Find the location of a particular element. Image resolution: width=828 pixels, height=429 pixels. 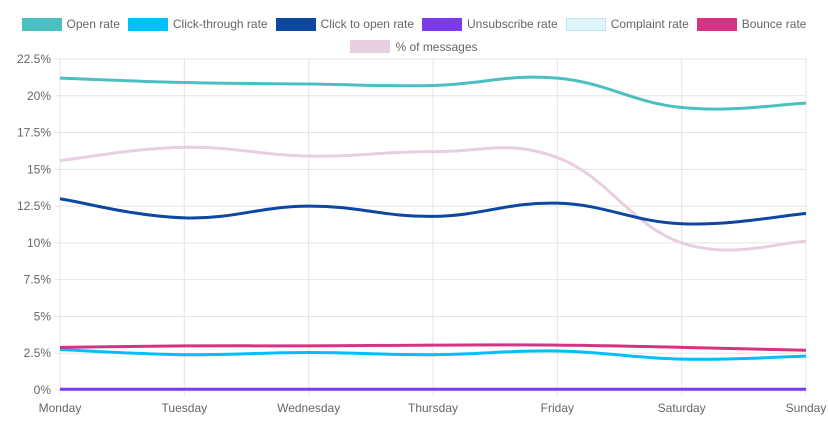

legend-item: Bounce rate is located at coordinates (751, 24).